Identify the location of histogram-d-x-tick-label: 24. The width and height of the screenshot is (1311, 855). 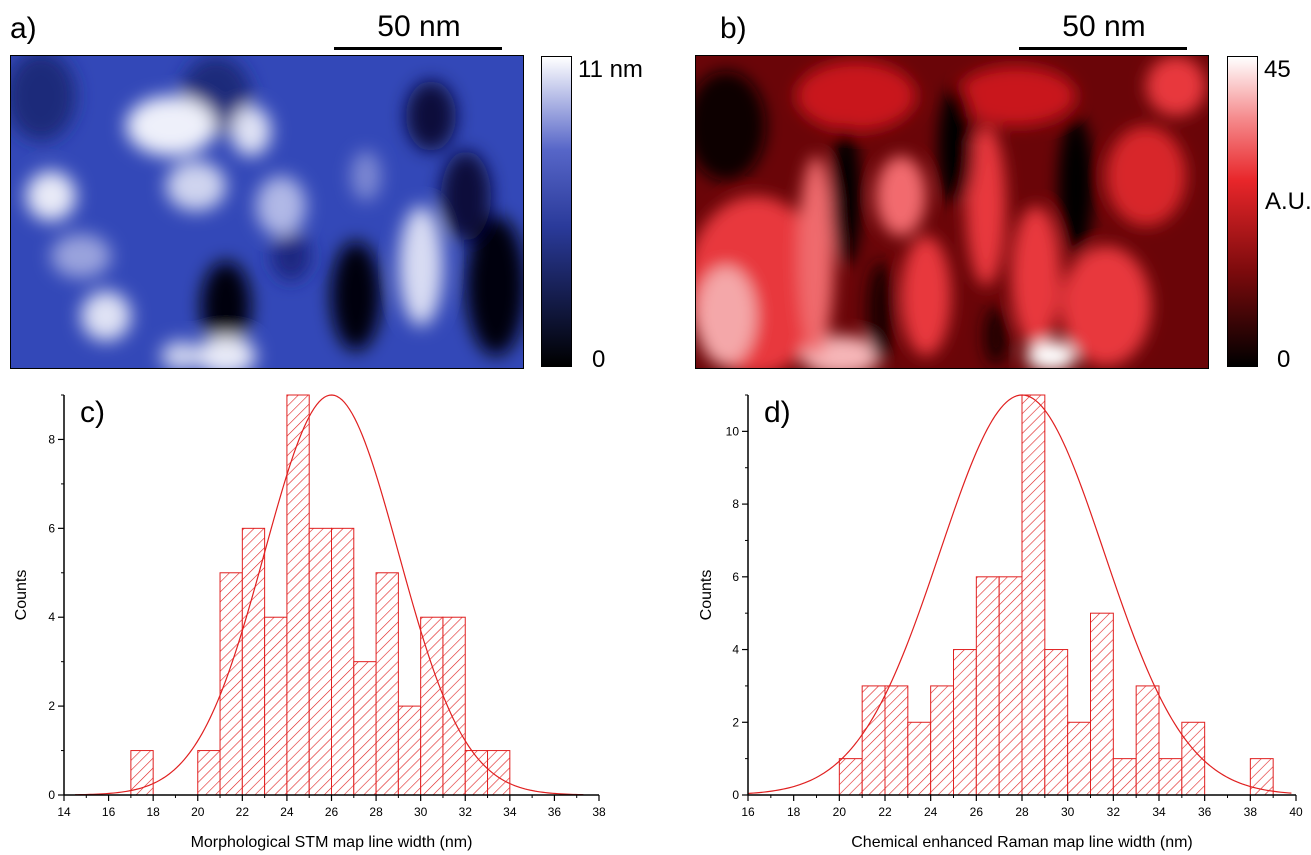
(931, 812).